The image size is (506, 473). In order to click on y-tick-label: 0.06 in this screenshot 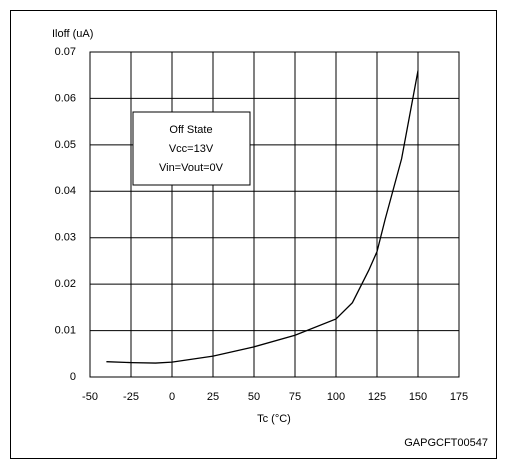, I will do `click(65, 98)`.